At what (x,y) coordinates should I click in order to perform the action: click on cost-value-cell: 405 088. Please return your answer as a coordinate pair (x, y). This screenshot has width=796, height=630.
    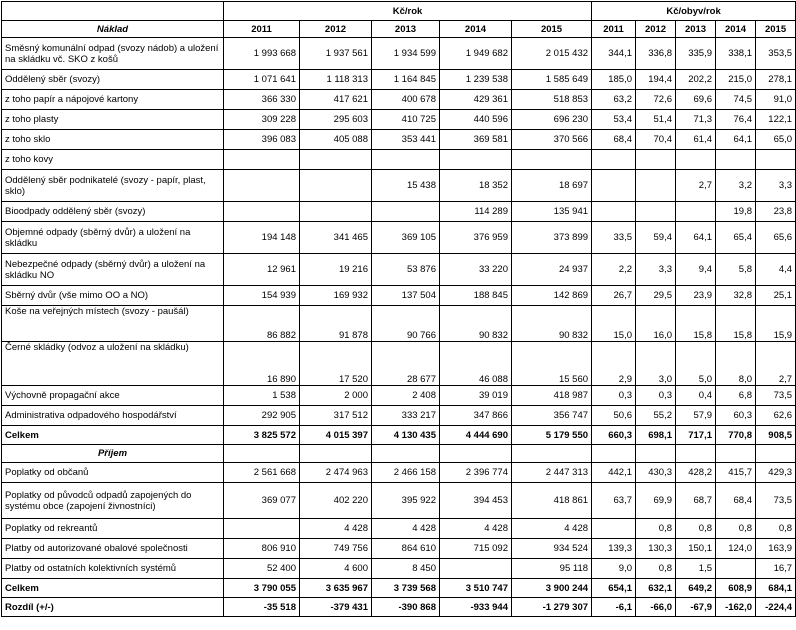
    Looking at the image, I should click on (335, 139).